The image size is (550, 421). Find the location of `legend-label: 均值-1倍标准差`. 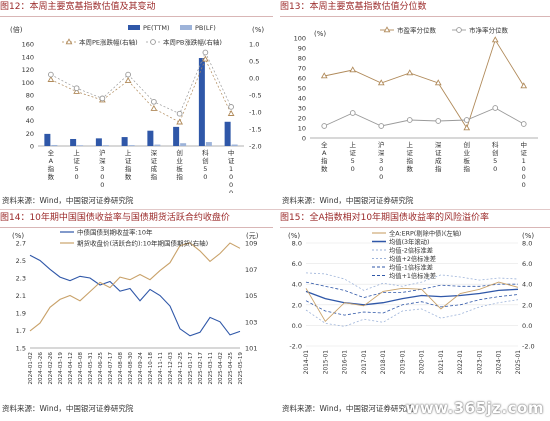

legend-label: 均值-1倍标准差 is located at coordinates (411, 267).